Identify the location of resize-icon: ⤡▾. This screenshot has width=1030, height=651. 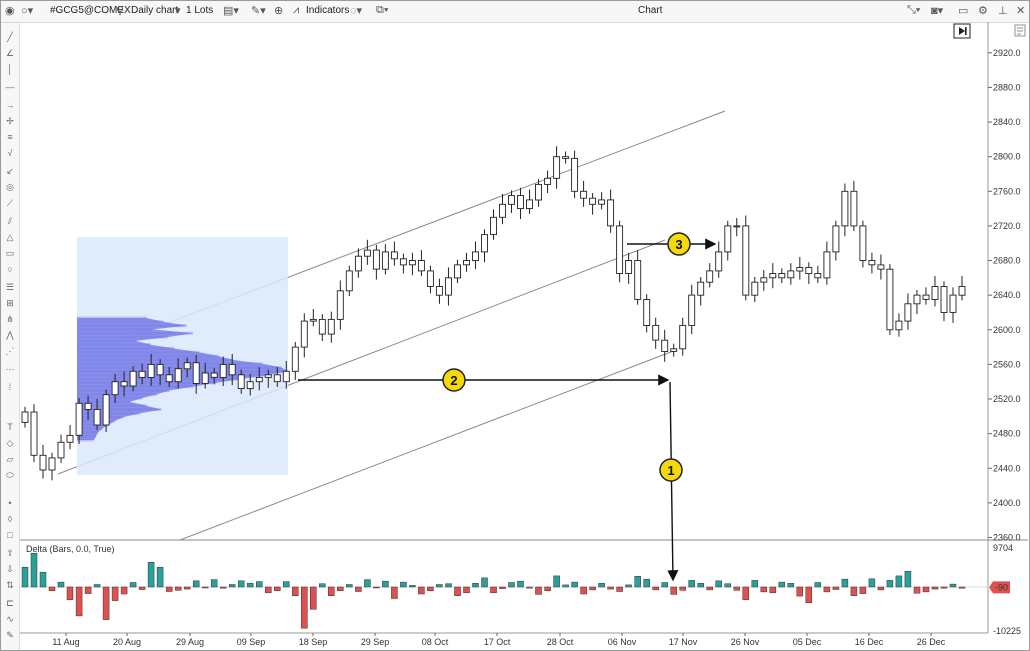
(914, 10).